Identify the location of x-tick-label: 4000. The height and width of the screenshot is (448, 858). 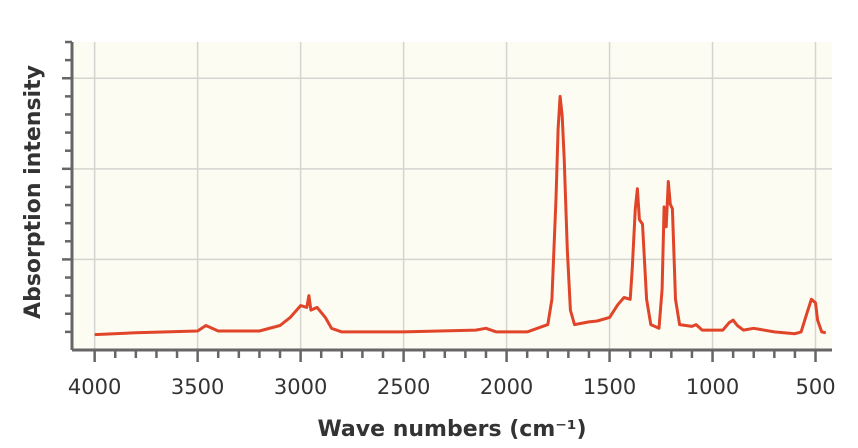
(94, 387).